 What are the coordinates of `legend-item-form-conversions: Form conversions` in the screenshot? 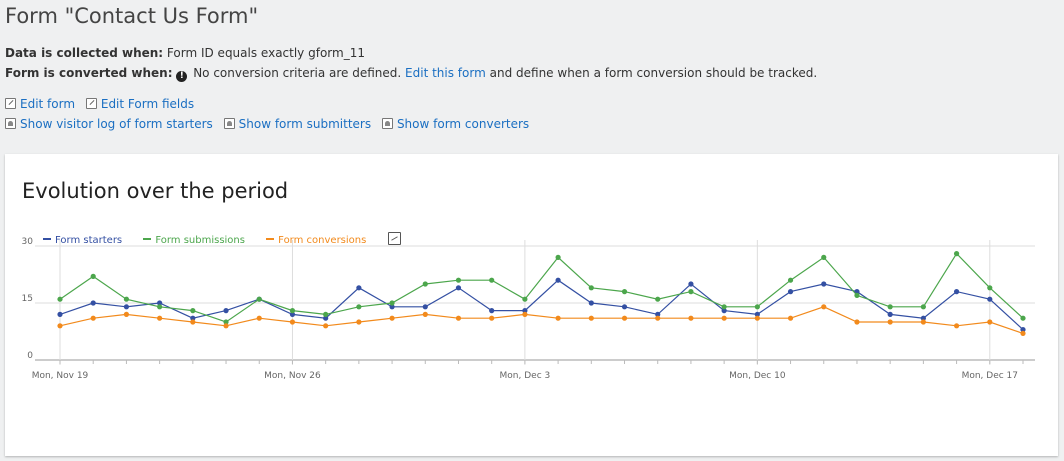 It's located at (316, 240).